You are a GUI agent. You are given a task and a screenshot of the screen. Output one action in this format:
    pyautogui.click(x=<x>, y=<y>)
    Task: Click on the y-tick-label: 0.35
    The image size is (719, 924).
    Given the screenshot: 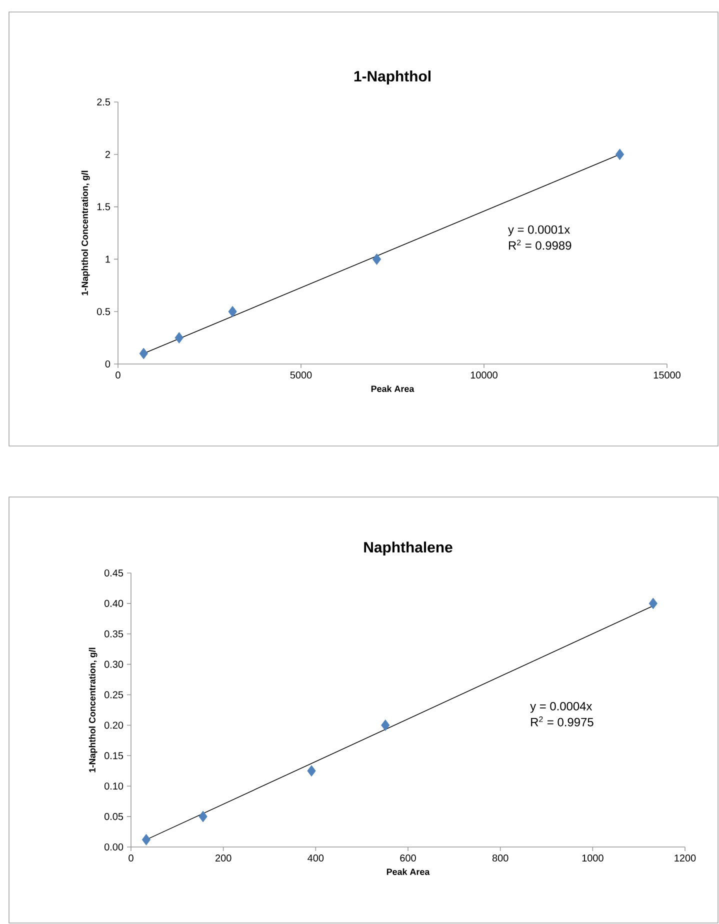 What is the action you would take?
    pyautogui.click(x=114, y=634)
    